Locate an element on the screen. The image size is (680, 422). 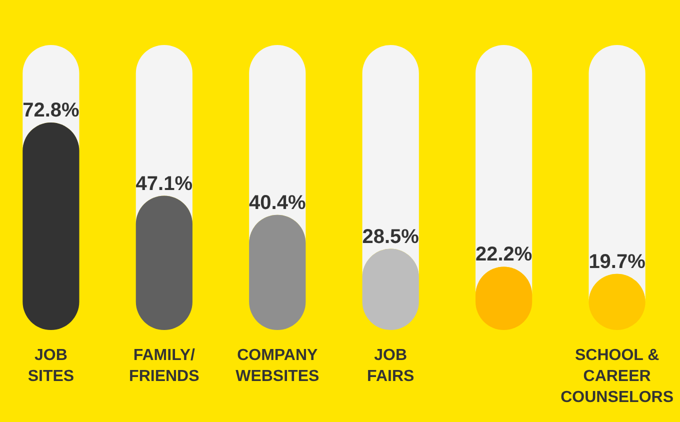
data-label: 40.4% is located at coordinates (277, 203).